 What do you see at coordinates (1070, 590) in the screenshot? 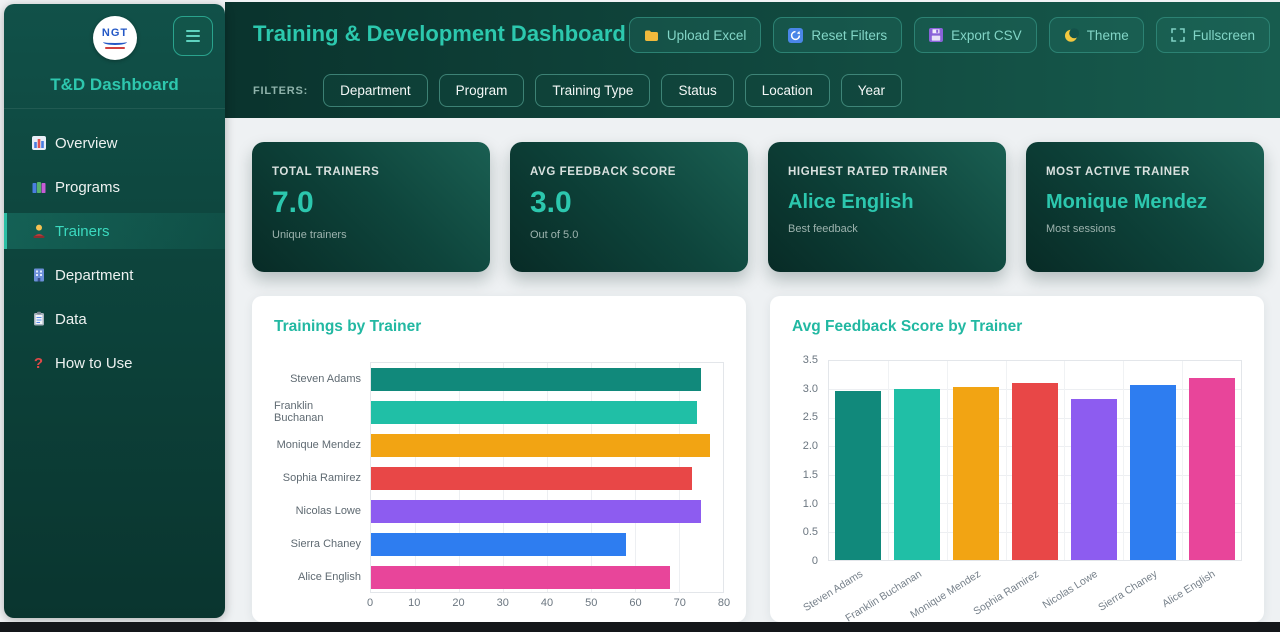
I see `category-label: Nicolas Lowe` at bounding box center [1070, 590].